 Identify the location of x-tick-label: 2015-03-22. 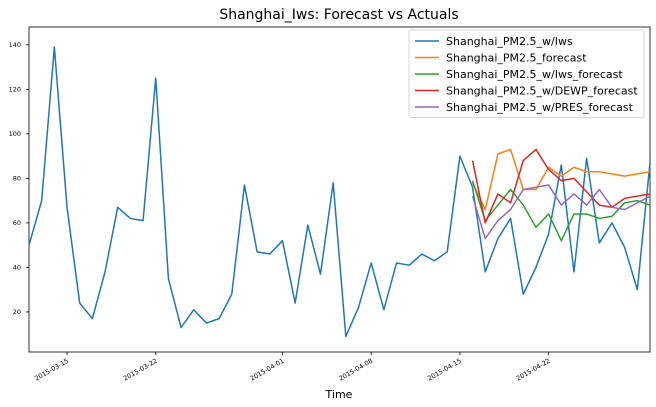
(140, 370).